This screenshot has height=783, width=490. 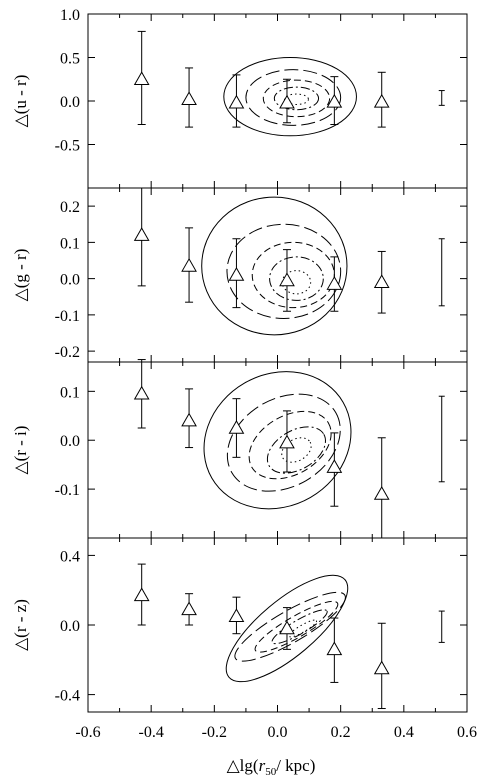 What do you see at coordinates (20, 450) in the screenshot?
I see `y-axis-label: △(r - i)` at bounding box center [20, 450].